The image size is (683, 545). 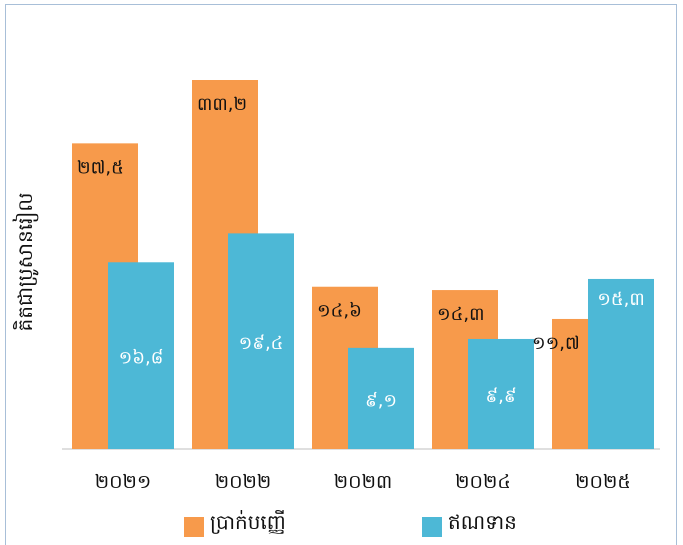 What do you see at coordinates (243, 482) in the screenshot?
I see `x-tick-label: ២០២២` at bounding box center [243, 482].